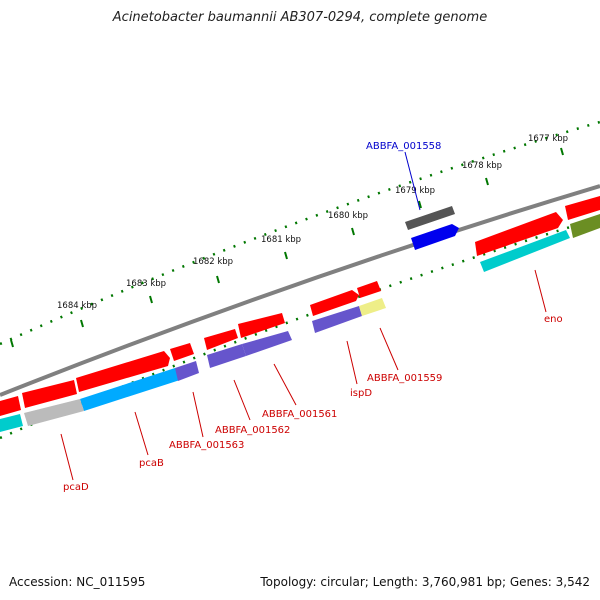 The image size is (600, 600). Describe the element at coordinates (252, 430) in the screenshot. I see `gene-label-ABBFA_001562: ABBFA_001562` at that location.